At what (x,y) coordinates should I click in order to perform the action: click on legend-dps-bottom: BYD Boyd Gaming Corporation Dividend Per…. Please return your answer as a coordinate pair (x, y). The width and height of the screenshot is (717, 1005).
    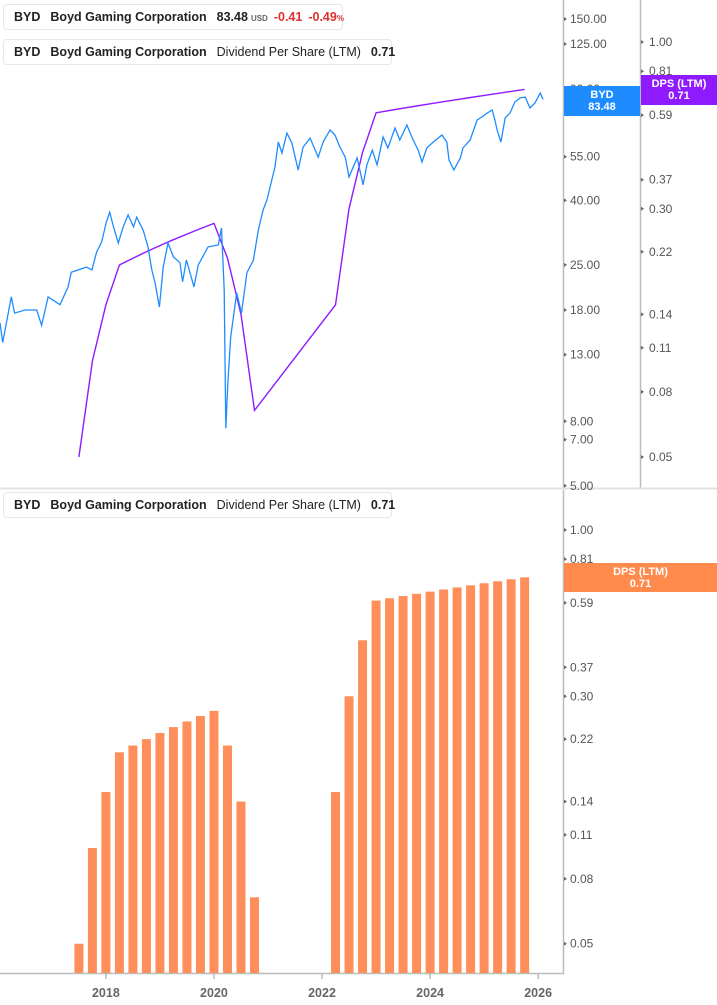
    Looking at the image, I should click on (199, 505).